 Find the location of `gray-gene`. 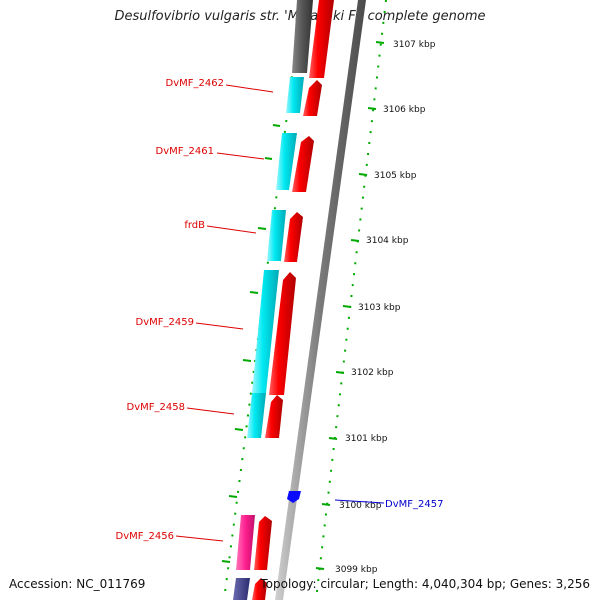

gray-gene is located at coordinates (302, 36).